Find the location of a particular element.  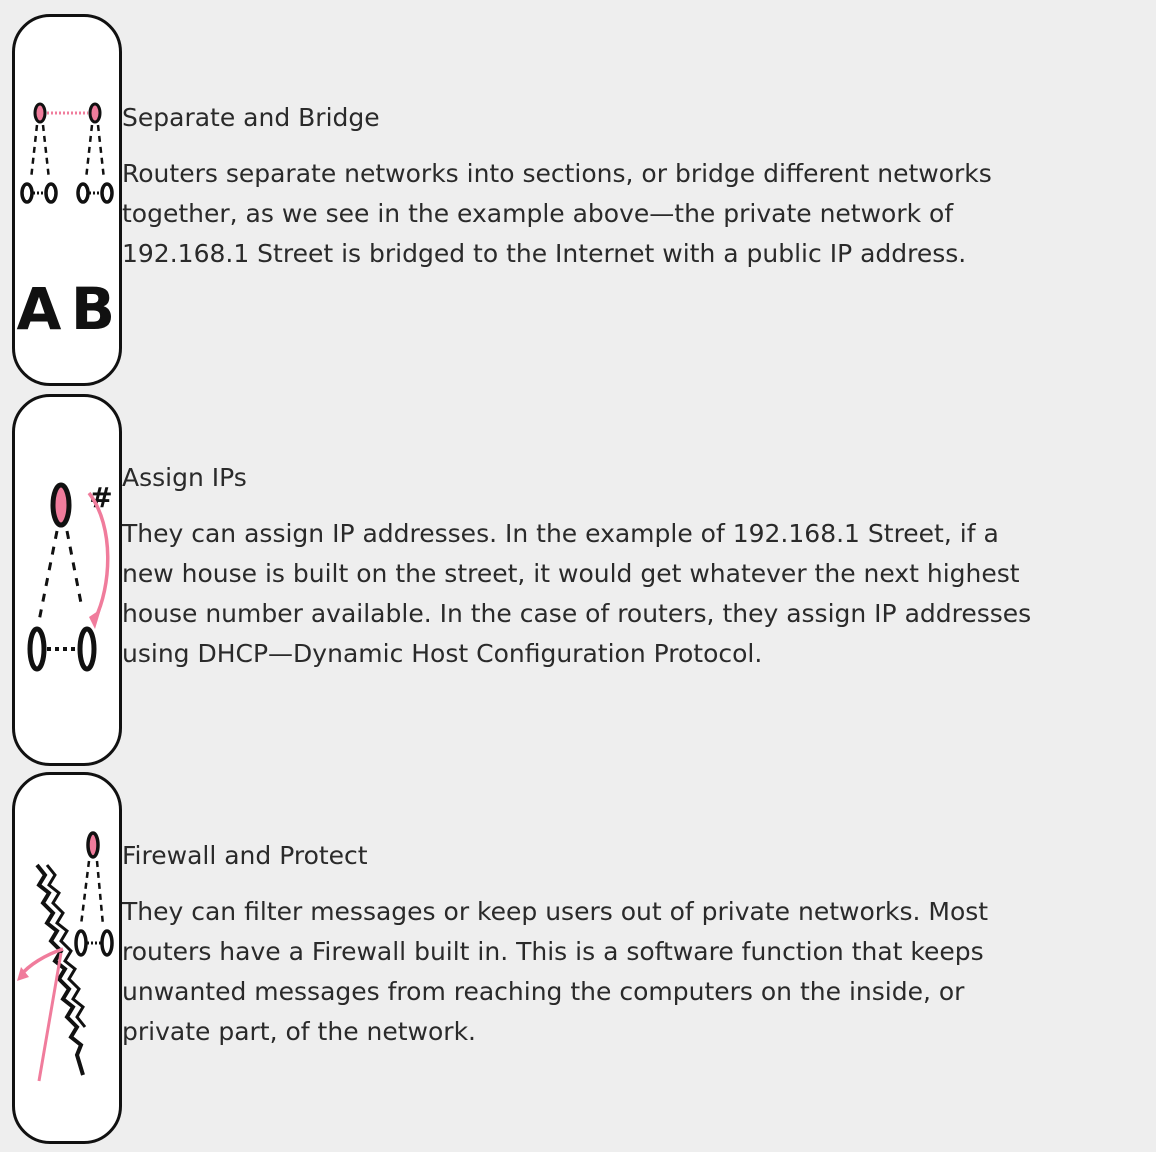

letter-a: A is located at coordinates (39, 309).